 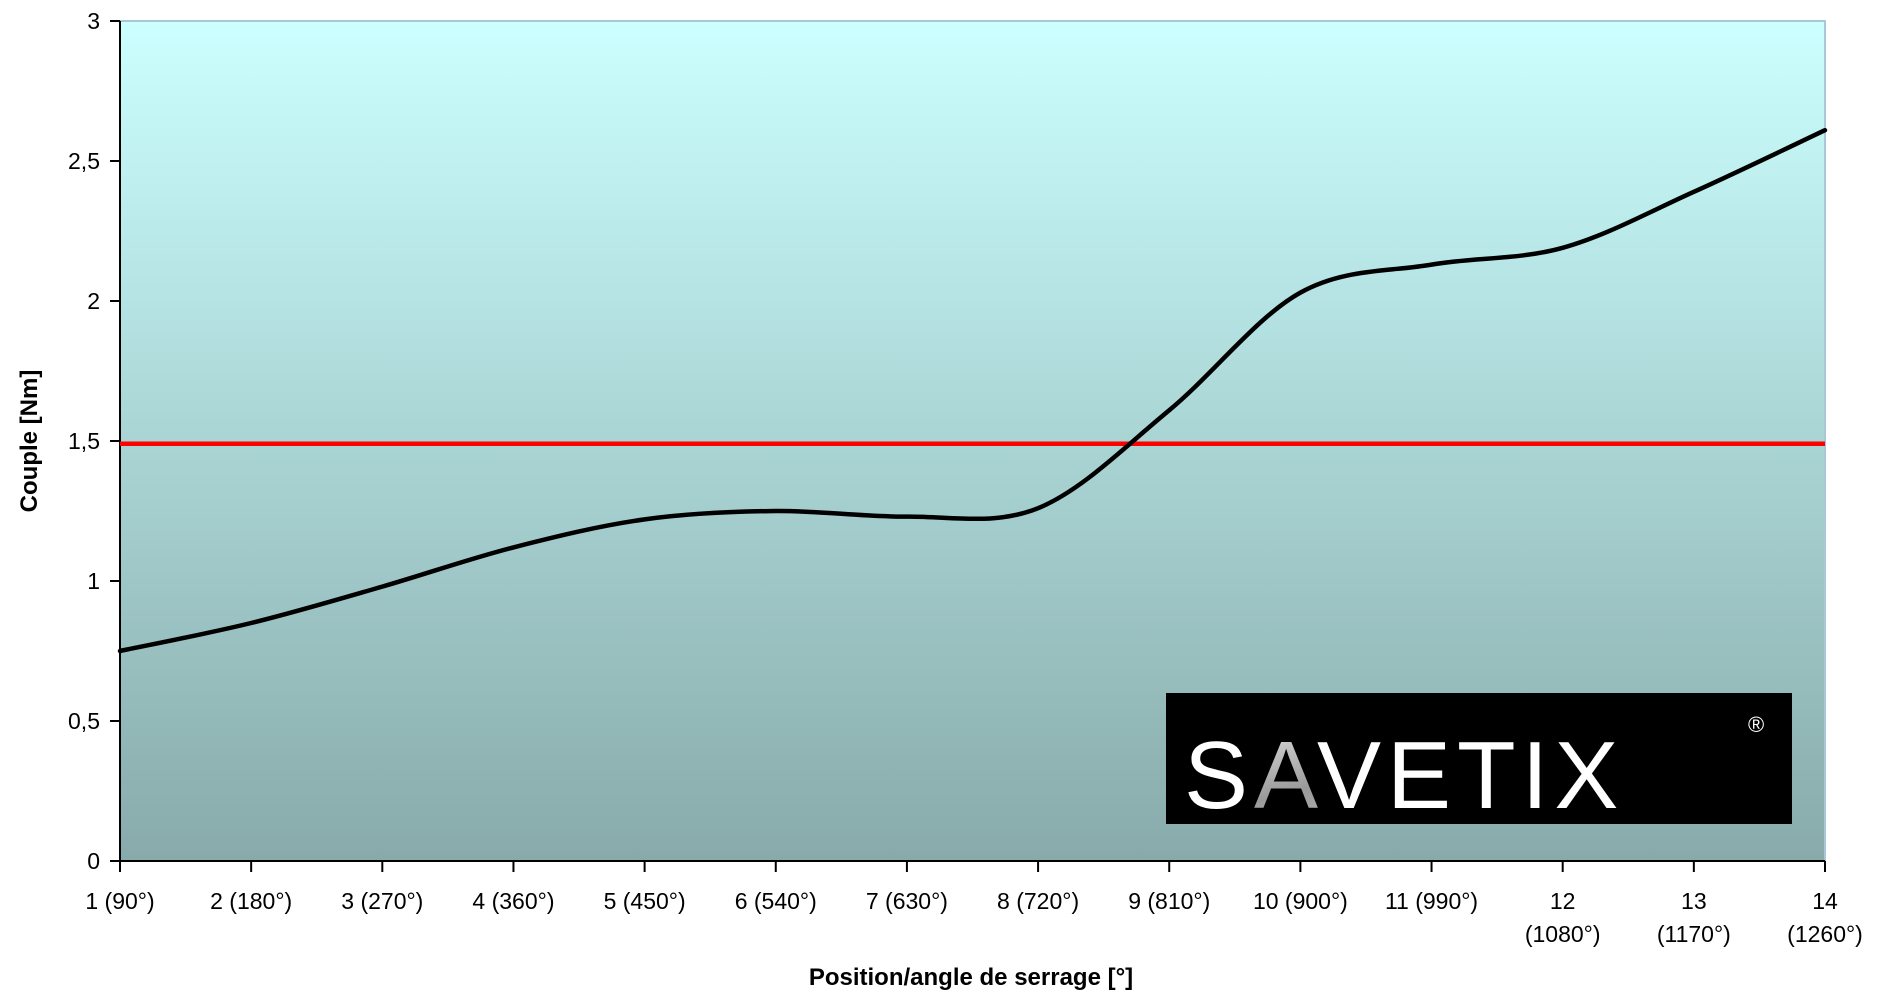 I want to click on x-tick-label: 12 (1080°), so click(x=1563, y=917).